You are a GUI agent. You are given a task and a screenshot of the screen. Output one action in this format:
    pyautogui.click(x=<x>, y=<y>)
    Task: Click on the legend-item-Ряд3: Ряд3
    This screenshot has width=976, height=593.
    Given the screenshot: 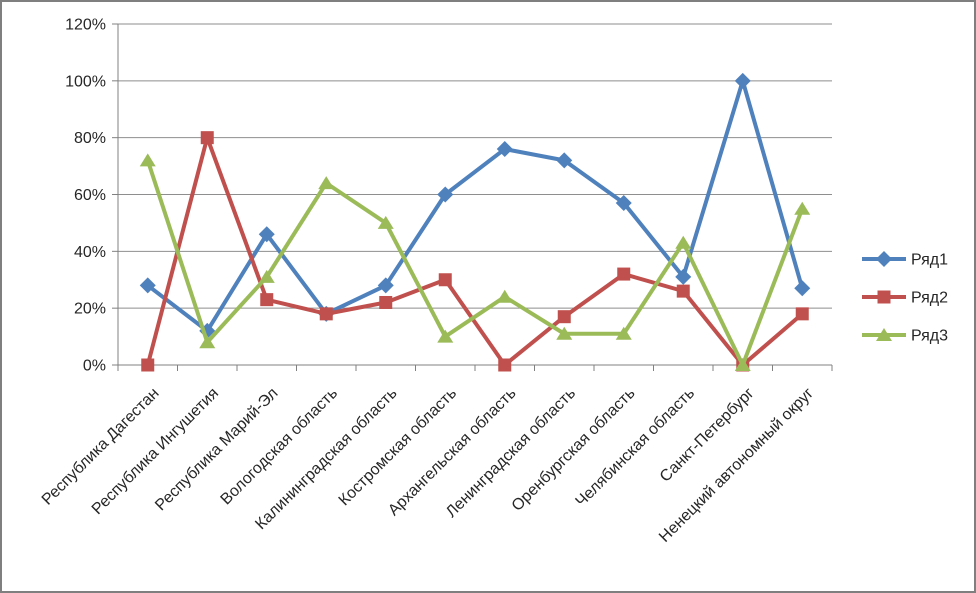 What is the action you would take?
    pyautogui.click(x=905, y=336)
    